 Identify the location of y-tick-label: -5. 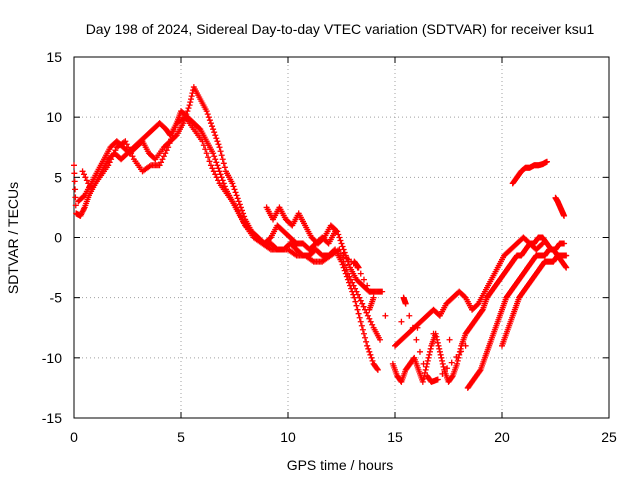
(56, 298).